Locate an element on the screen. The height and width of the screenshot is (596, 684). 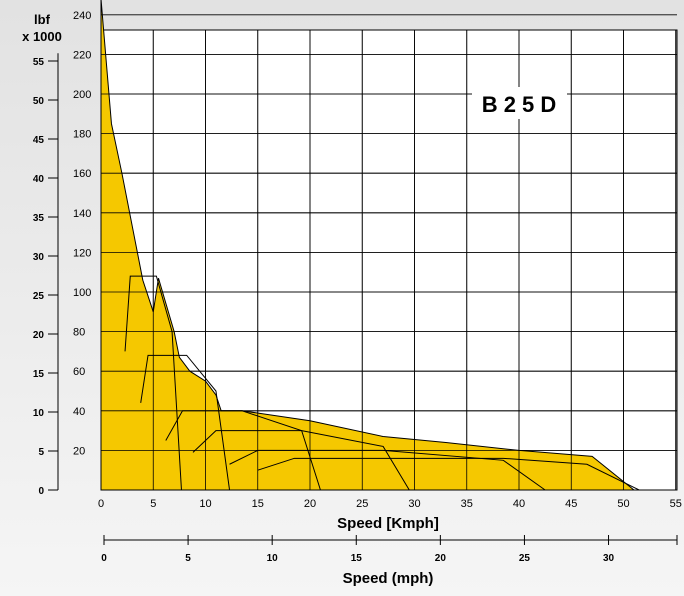
x2-tick-label: 10 is located at coordinates (273, 558).